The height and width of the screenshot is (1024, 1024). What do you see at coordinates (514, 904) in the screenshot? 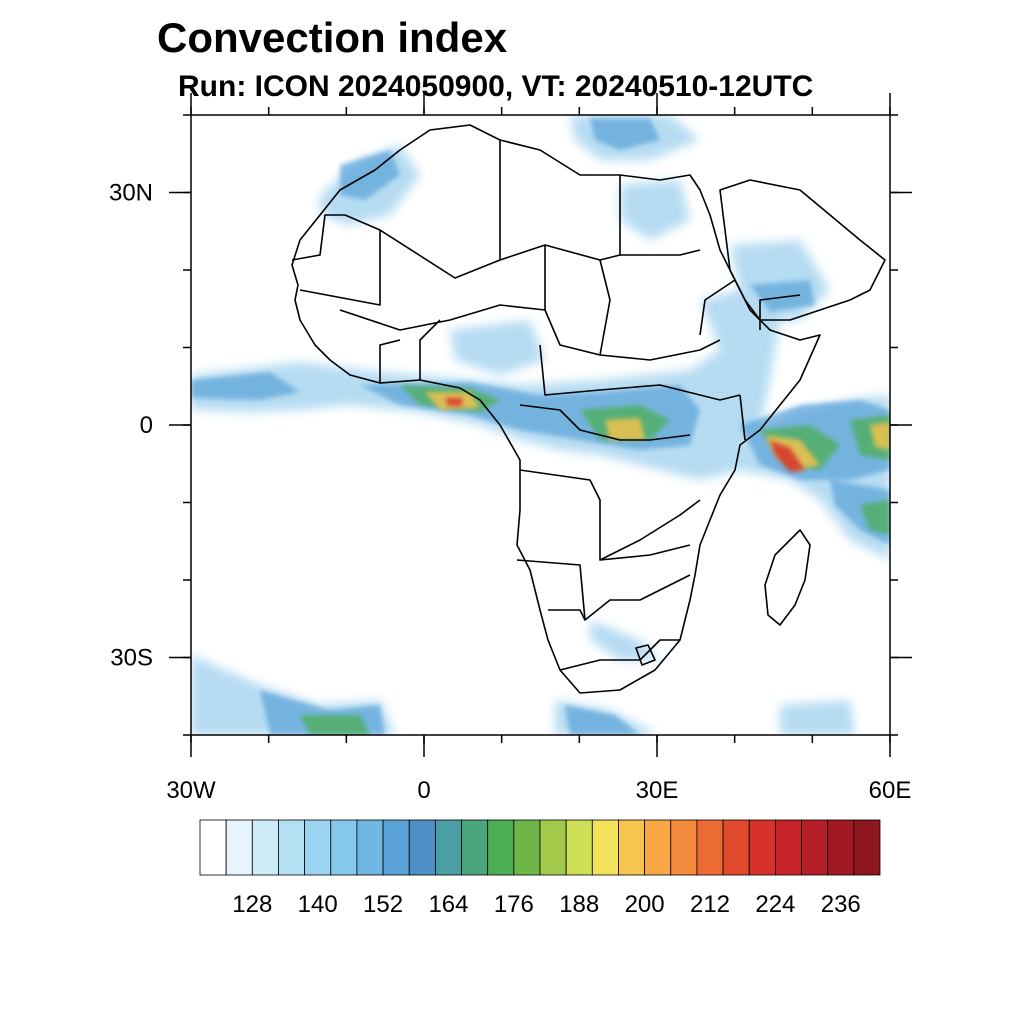
I see `colorbar-label: 176` at bounding box center [514, 904].